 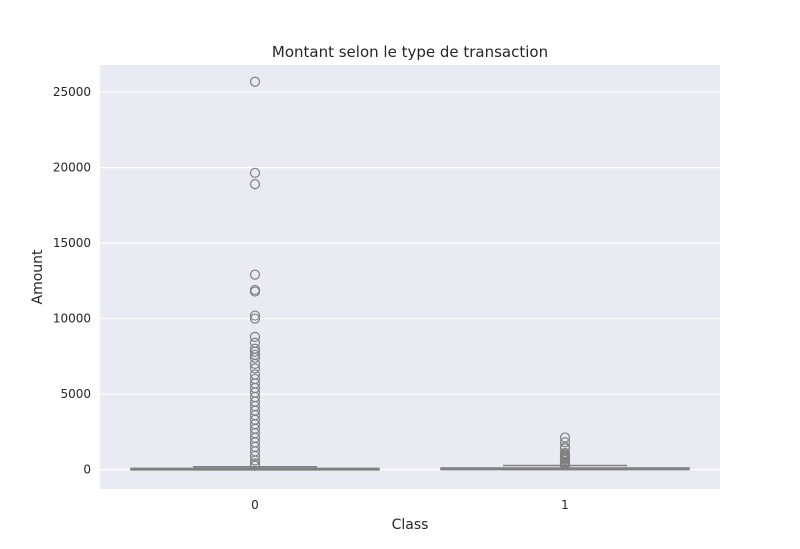 I want to click on y-tick-label: 20000, so click(x=72, y=168).